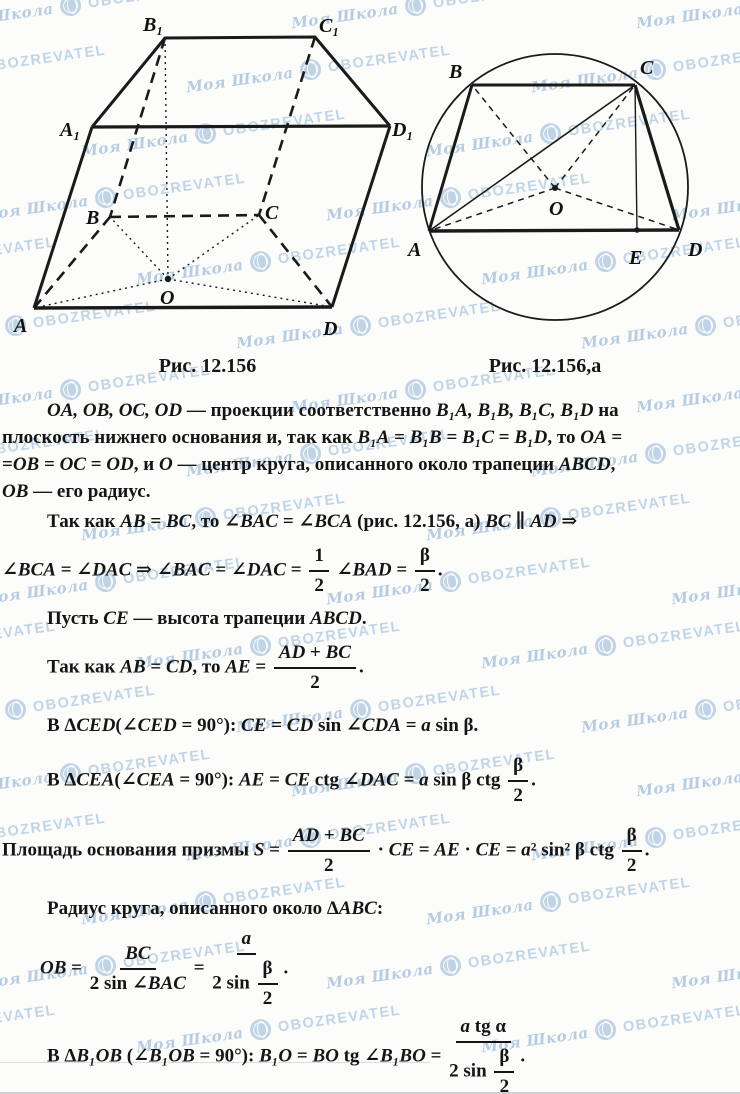 This screenshot has width=740, height=1094. Describe the element at coordinates (595, 136) in the screenshot. I see `radius-oc` at that location.